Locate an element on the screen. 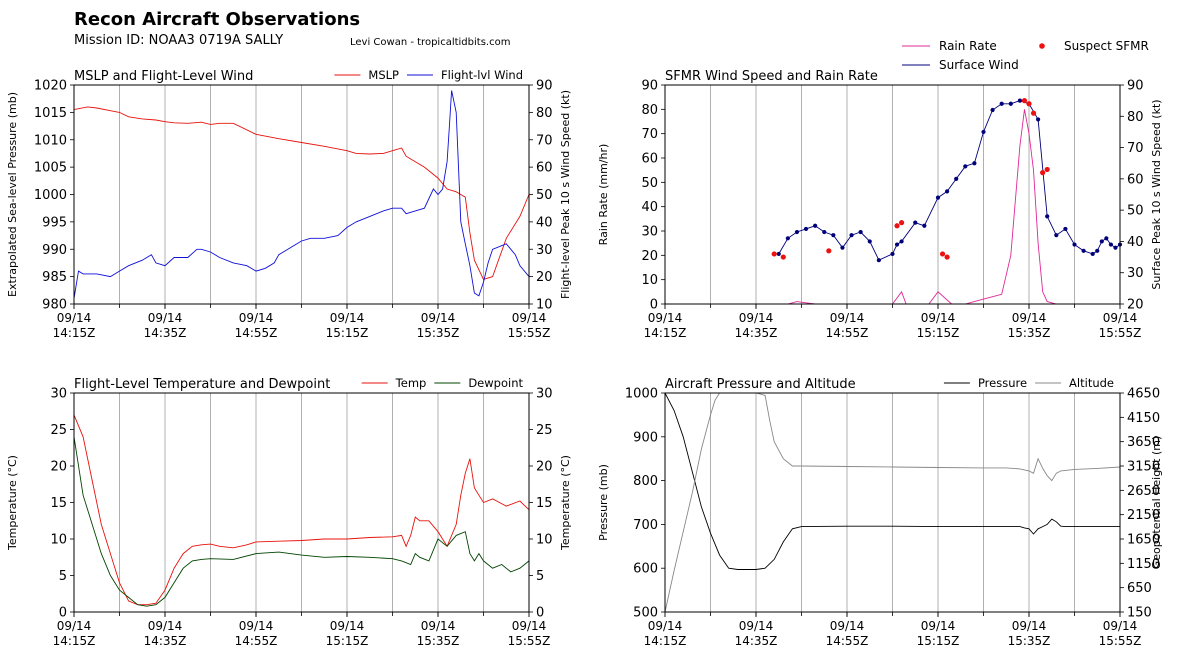  y-right-tick-label-9: 4650 is located at coordinates (1143, 394).